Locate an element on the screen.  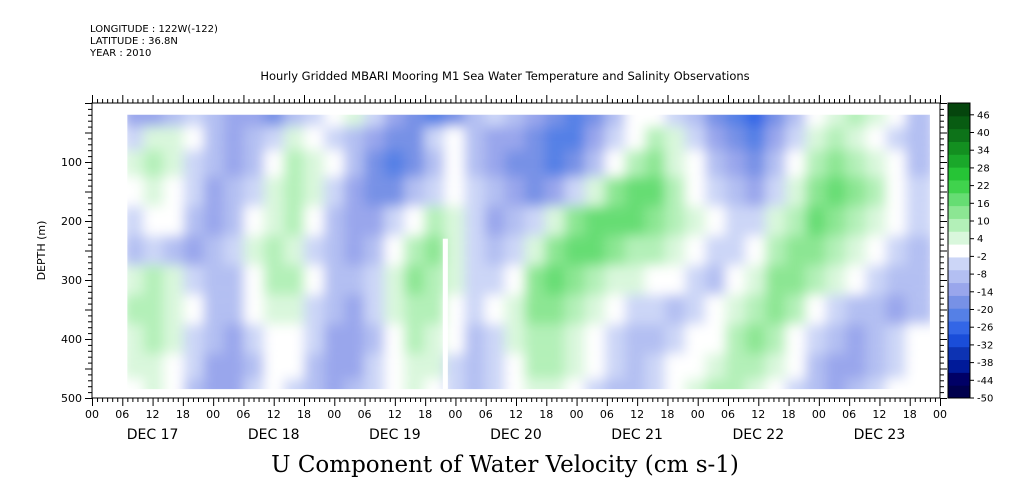
y-tick-label: 400 is located at coordinates (71, 339).